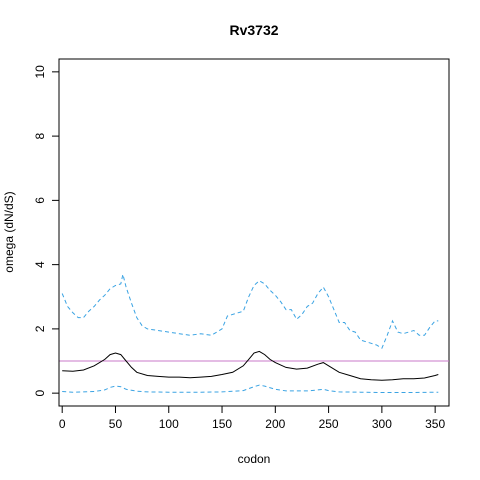 The width and height of the screenshot is (480, 480). What do you see at coordinates (254, 459) in the screenshot?
I see `x-axis-label: codon` at bounding box center [254, 459].